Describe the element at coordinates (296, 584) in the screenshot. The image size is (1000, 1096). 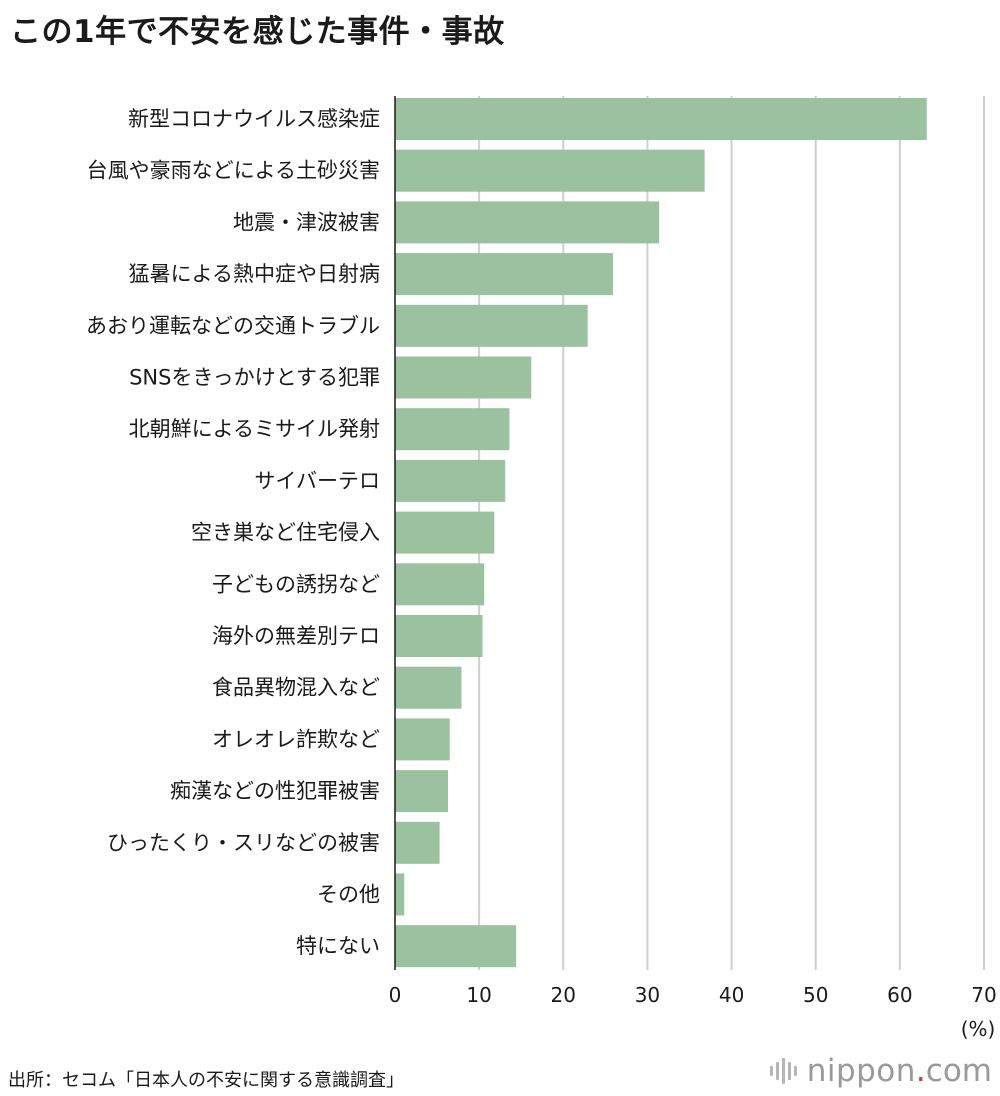
I see `category-label: 子どもの誘拐など` at that location.